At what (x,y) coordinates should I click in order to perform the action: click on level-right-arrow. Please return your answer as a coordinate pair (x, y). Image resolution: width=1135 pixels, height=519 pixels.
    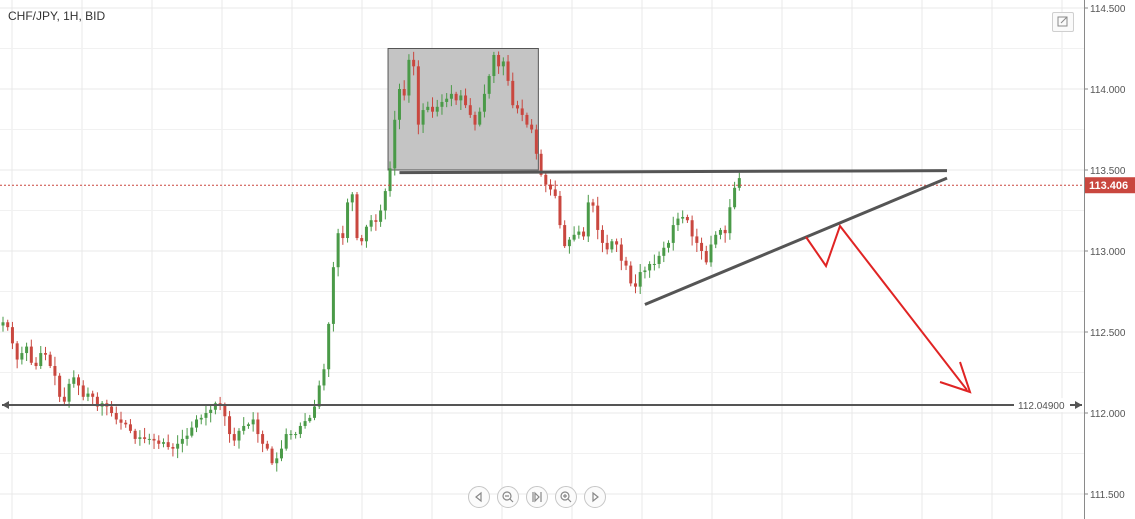
    Looking at the image, I should click on (1078, 405).